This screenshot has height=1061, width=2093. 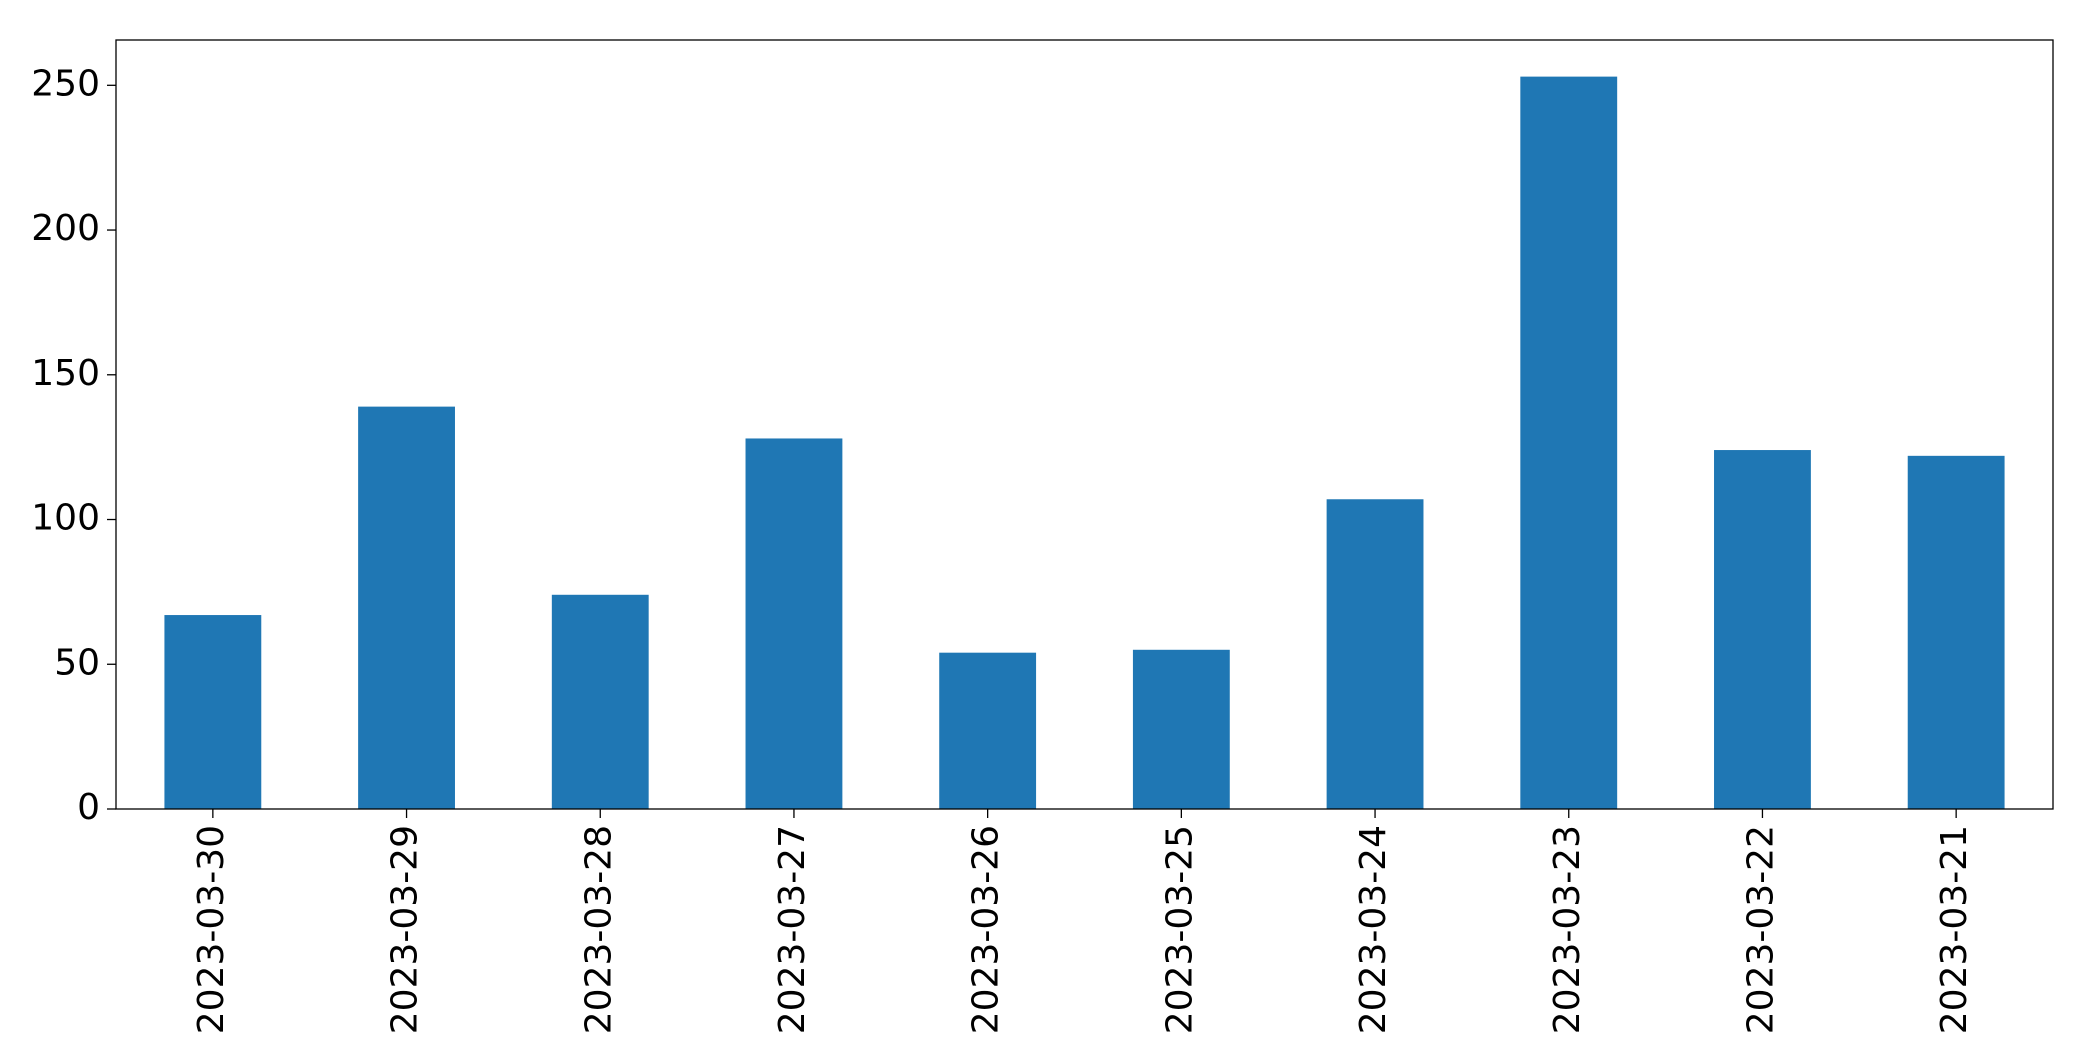 What do you see at coordinates (1567, 929) in the screenshot?
I see `x-tick-label: 2023-03-23` at bounding box center [1567, 929].